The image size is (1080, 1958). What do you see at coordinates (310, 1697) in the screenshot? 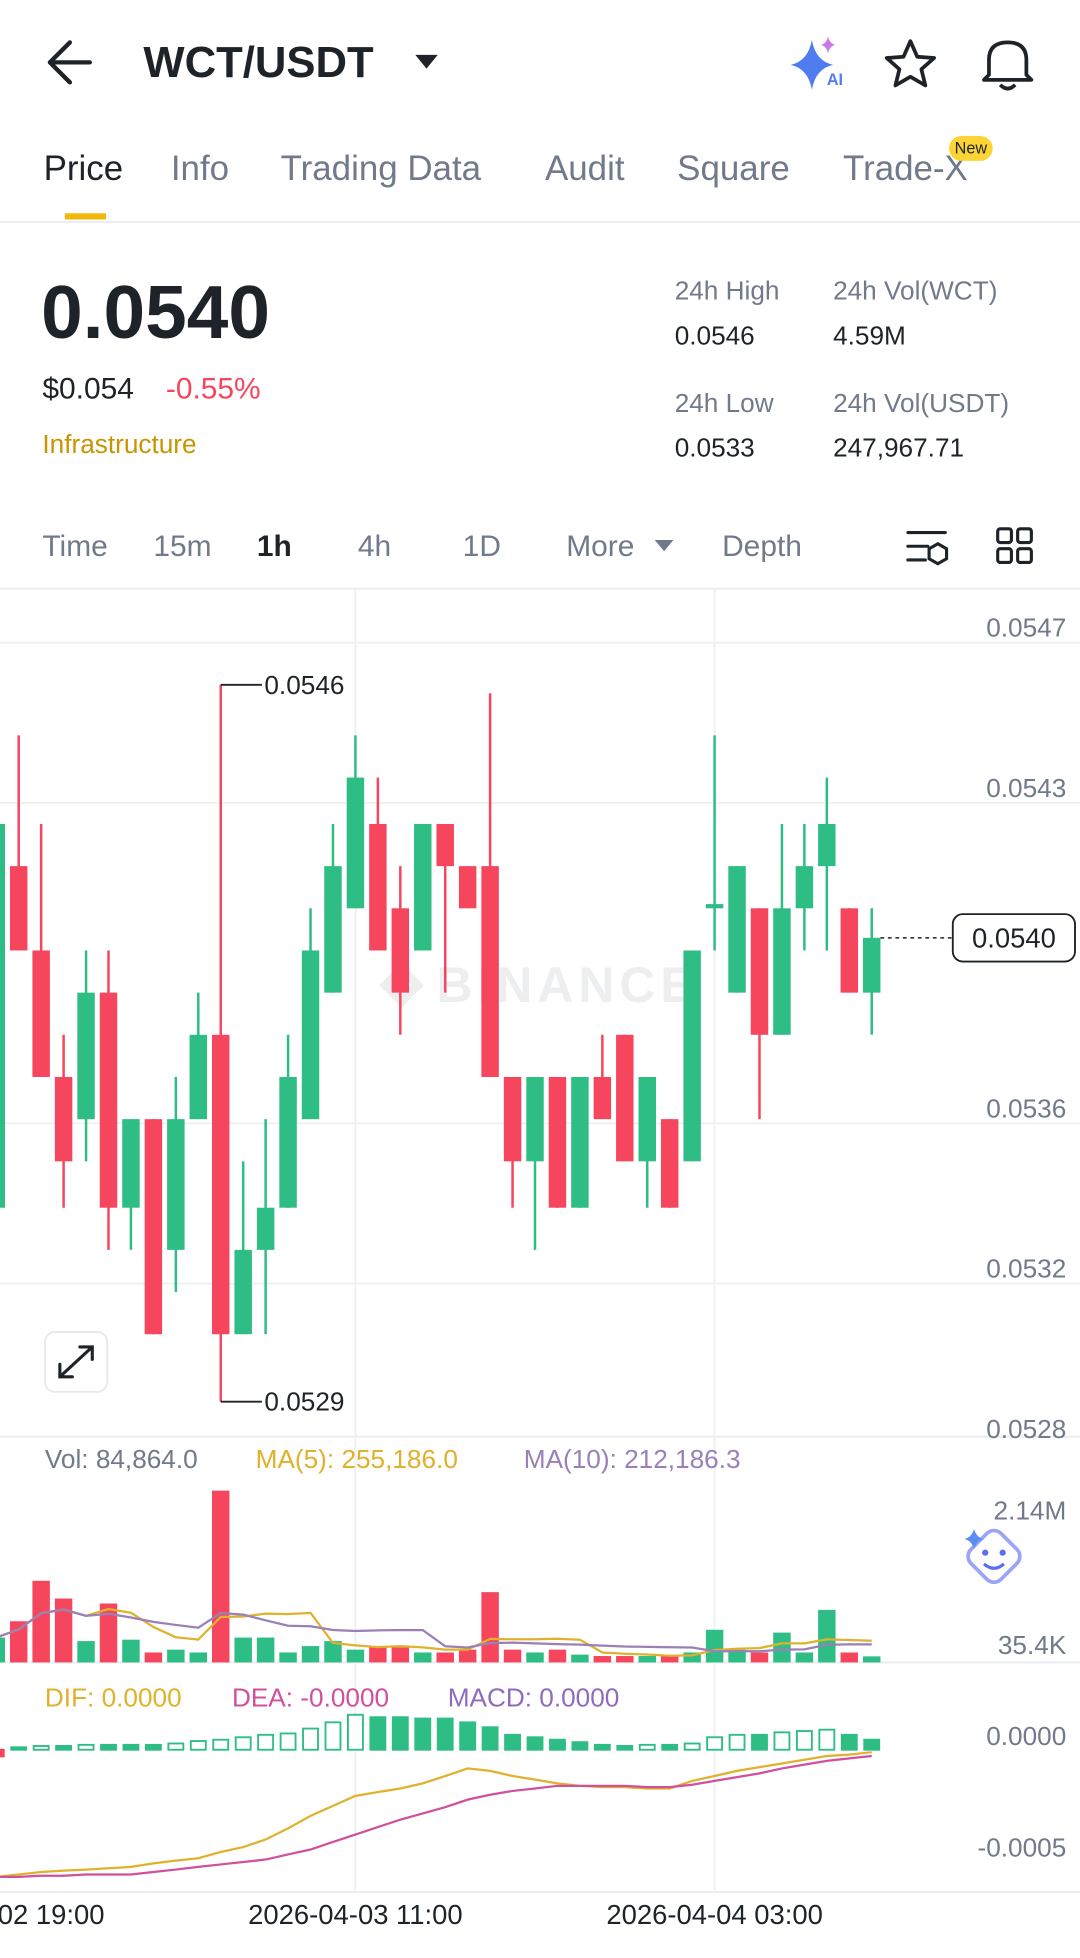
I see `legend-entry: DEA: -0.0000` at bounding box center [310, 1697].